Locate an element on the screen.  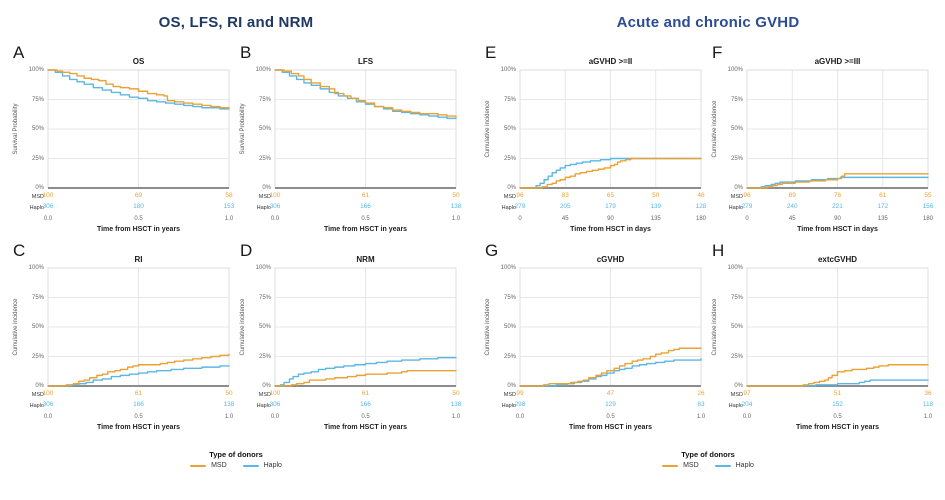
risk-count: 118 is located at coordinates (928, 404).